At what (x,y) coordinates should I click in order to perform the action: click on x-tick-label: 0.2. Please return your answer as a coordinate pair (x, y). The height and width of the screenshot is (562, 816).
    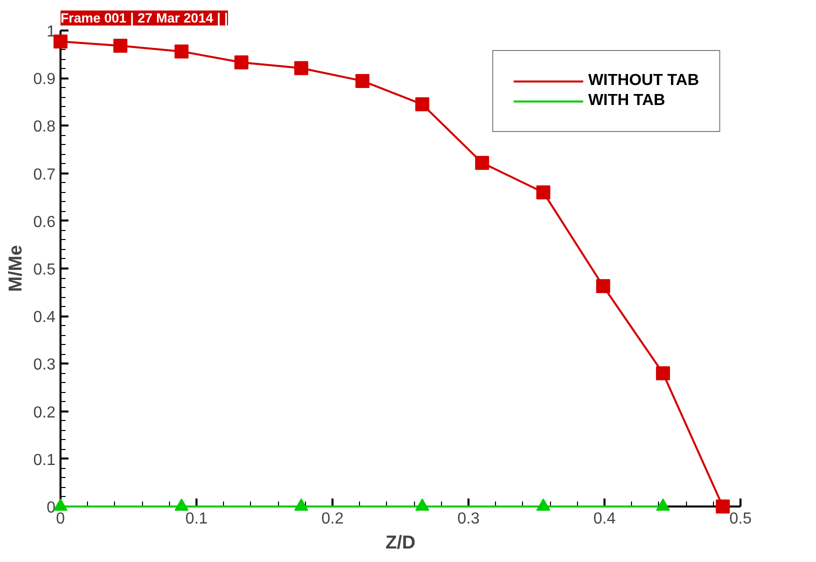
    Looking at the image, I should click on (332, 519).